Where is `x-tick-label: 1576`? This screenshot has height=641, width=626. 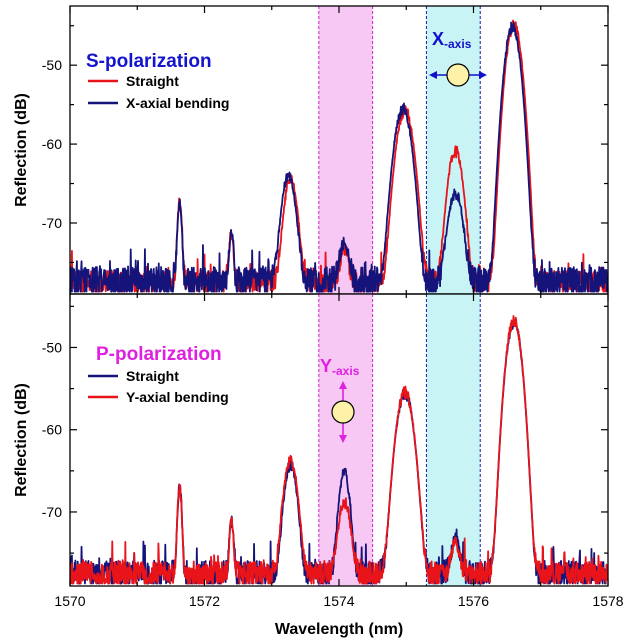
x-tick-label: 1576 is located at coordinates (473, 601).